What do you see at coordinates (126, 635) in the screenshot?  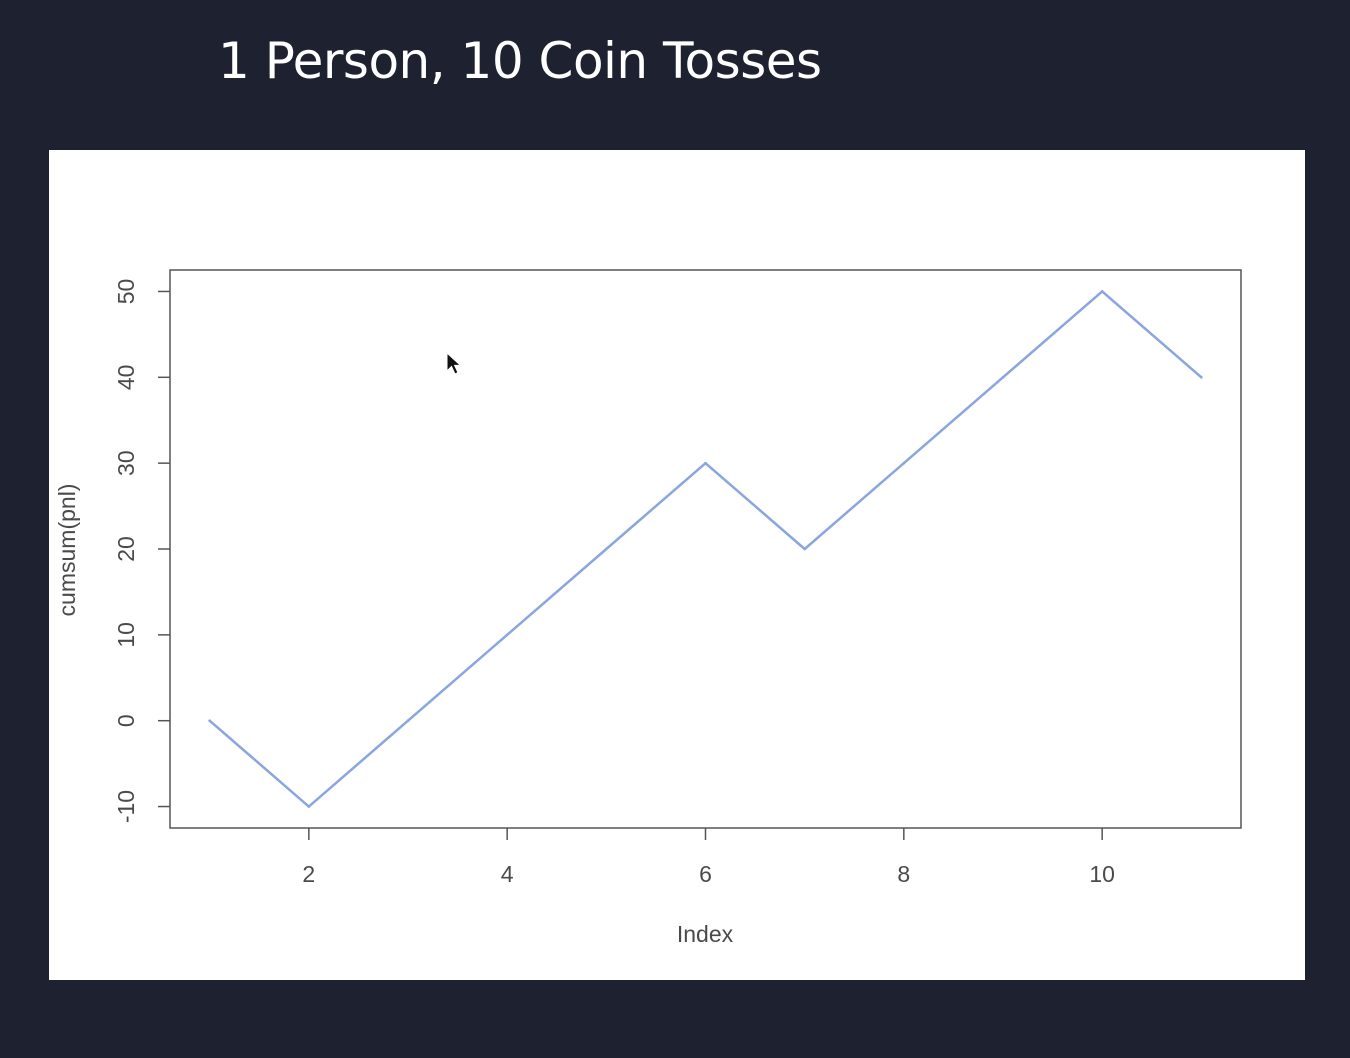 I see `y-tick-label: 10` at bounding box center [126, 635].